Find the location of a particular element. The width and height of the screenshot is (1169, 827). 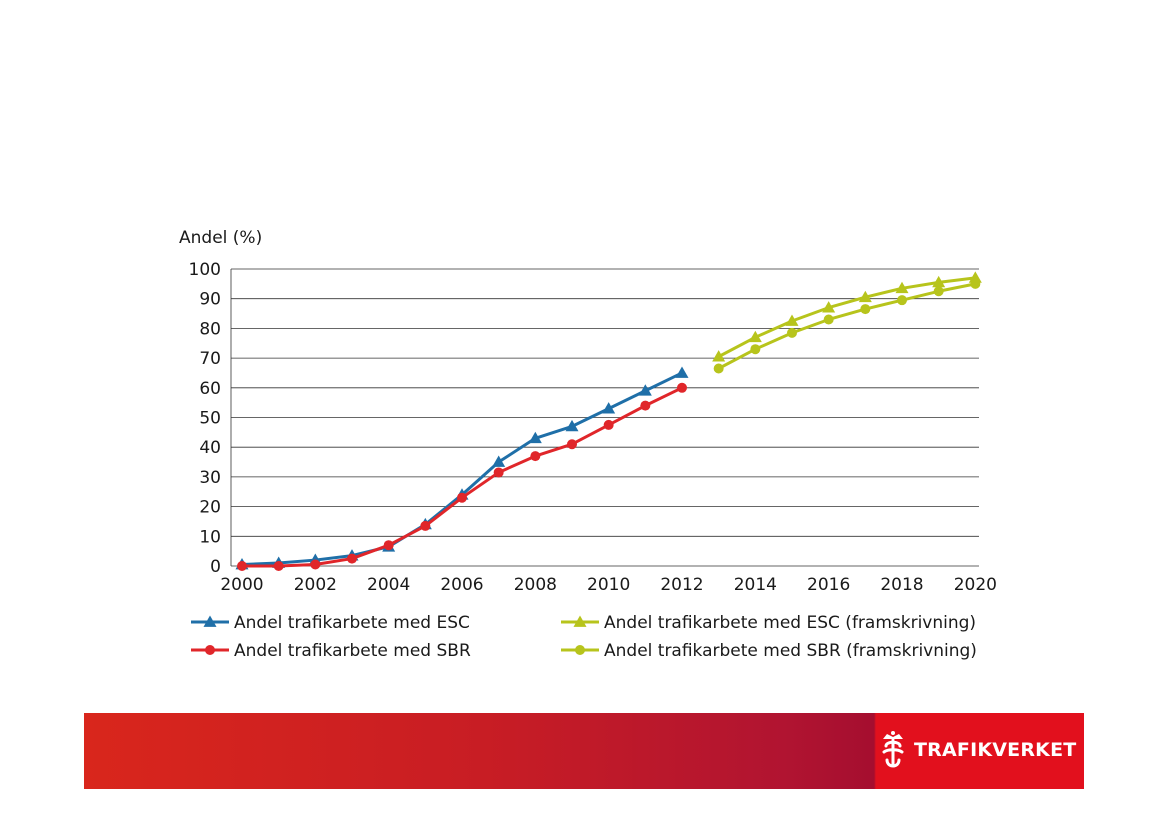

footer-bar is located at coordinates (584, 751).